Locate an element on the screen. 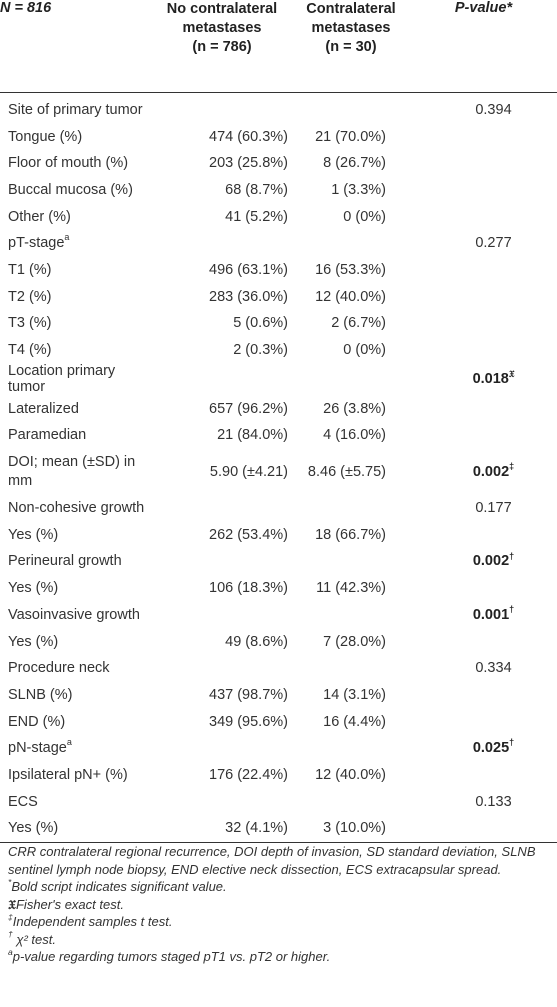 This screenshot has height=1007, width=557. cell-metastases: 14 (3.1%) is located at coordinates (354, 694).